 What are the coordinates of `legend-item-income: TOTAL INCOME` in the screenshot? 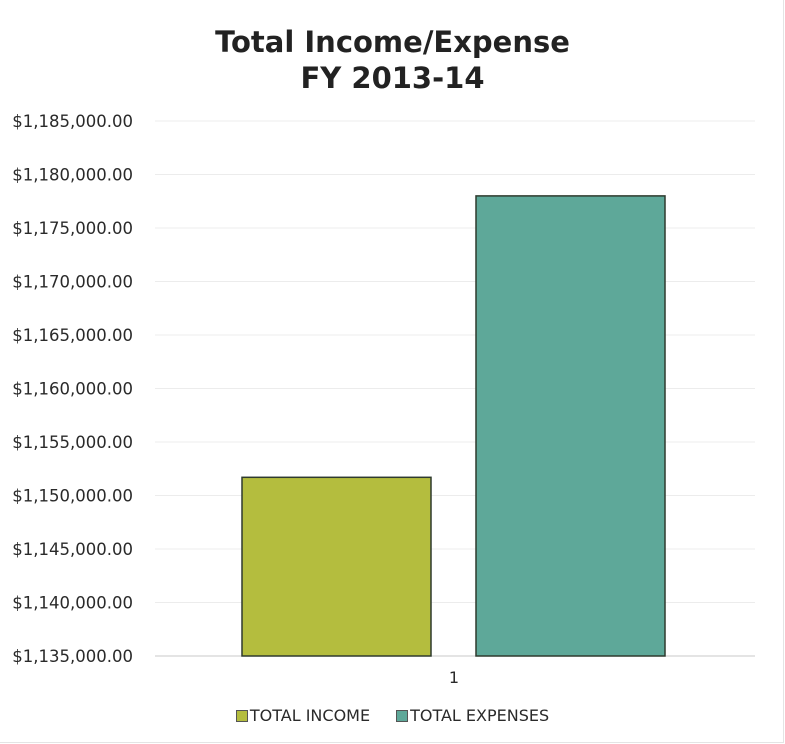 It's located at (303, 715).